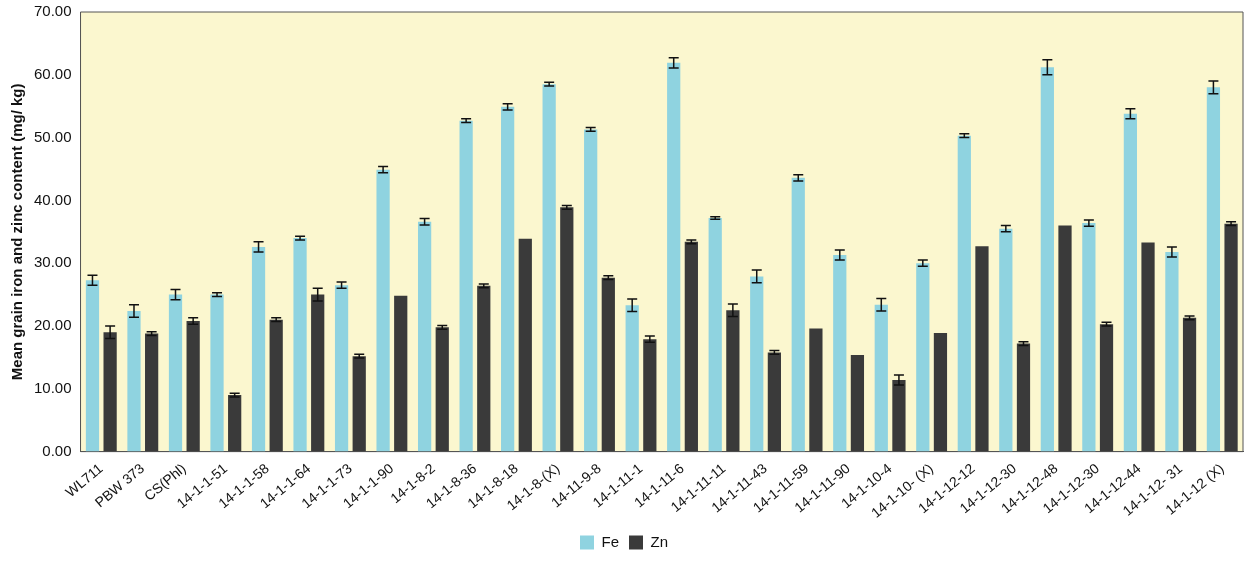 Image resolution: width=1253 pixels, height=565 pixels. What do you see at coordinates (52, 199) in the screenshot?
I see `y-tick-label: 40.00` at bounding box center [52, 199].